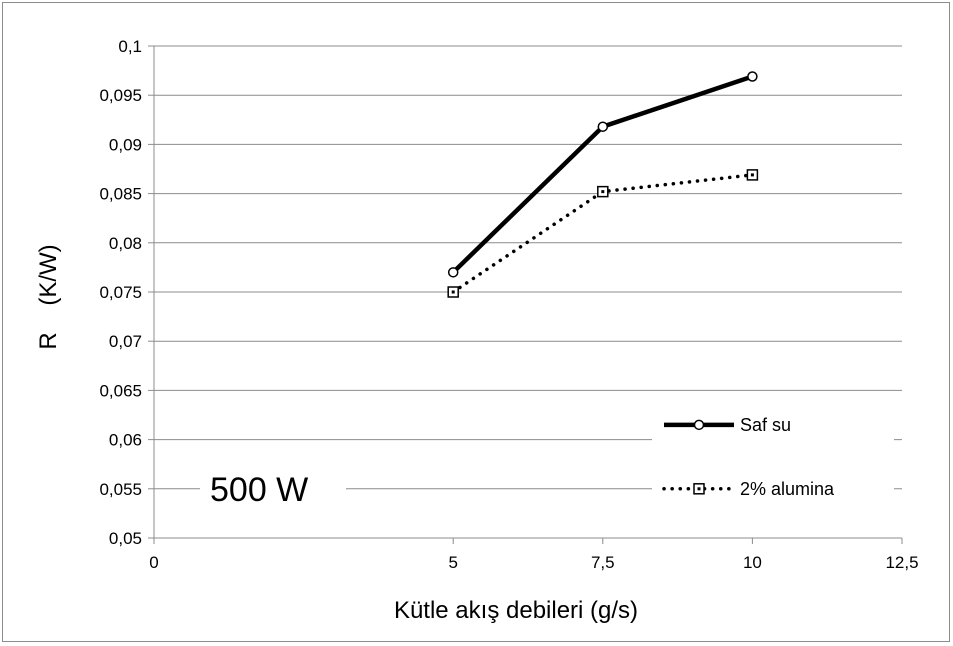 This screenshot has width=953, height=646. I want to click on x-axis-title: Kütle akış debileri (g/s), so click(516, 610).